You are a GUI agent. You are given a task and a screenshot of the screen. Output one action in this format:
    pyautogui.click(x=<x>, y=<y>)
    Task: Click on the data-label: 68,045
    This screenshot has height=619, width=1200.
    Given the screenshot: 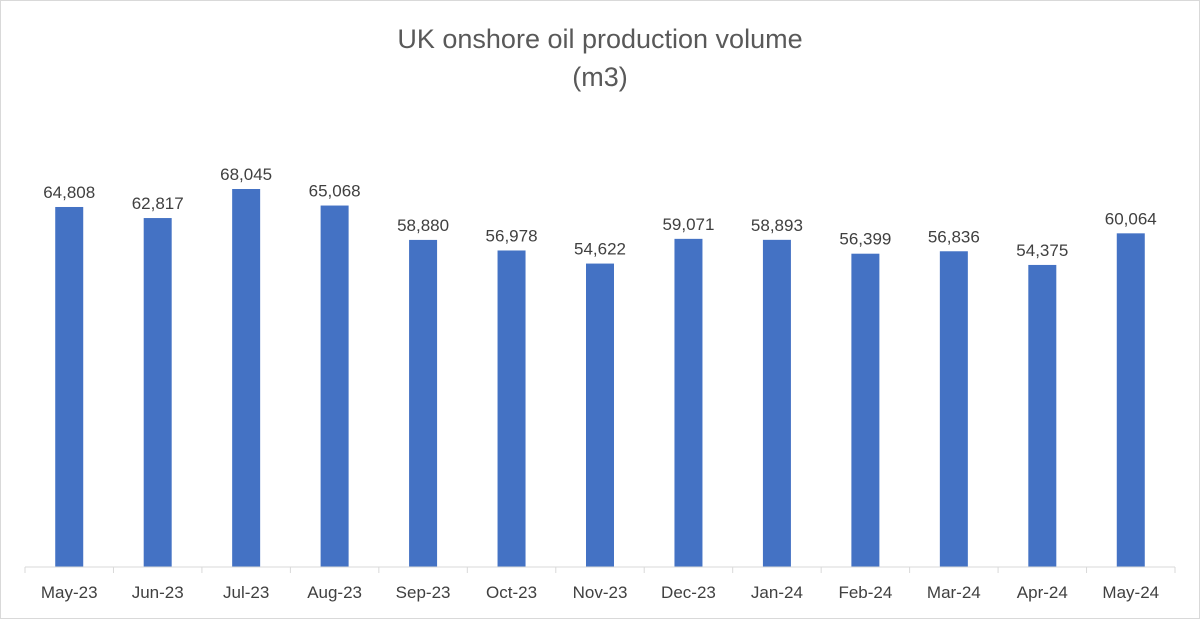 What is the action you would take?
    pyautogui.click(x=246, y=174)
    